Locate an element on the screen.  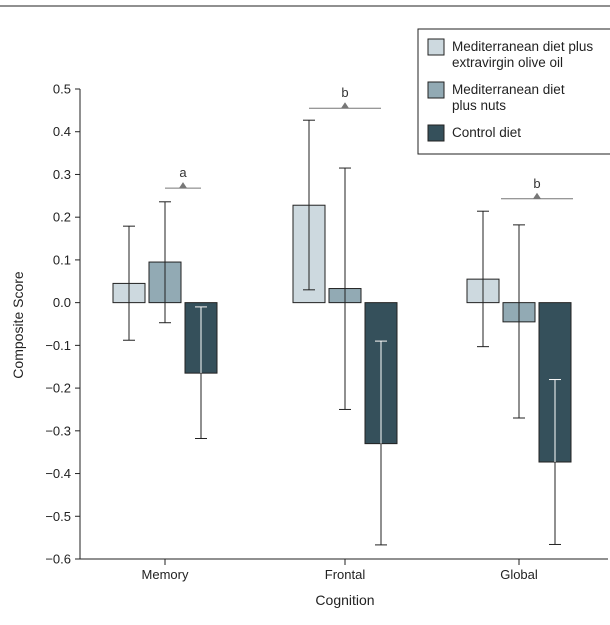
legend-label: Control diet is located at coordinates (486, 132).